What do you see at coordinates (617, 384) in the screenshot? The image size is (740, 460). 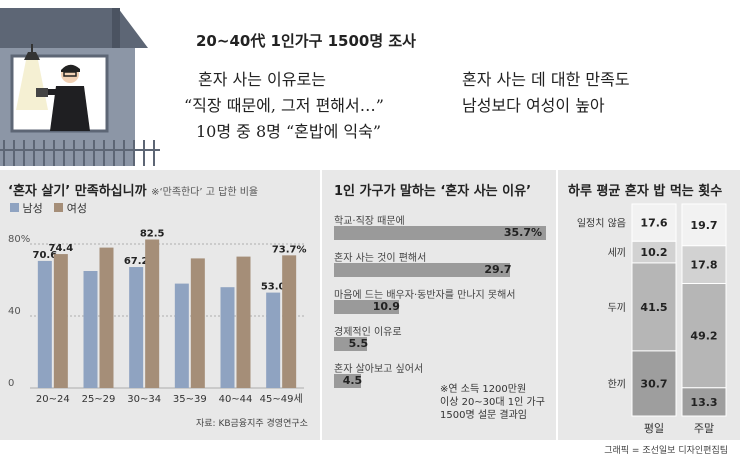 I see `segment-label: 한끼` at bounding box center [617, 384].